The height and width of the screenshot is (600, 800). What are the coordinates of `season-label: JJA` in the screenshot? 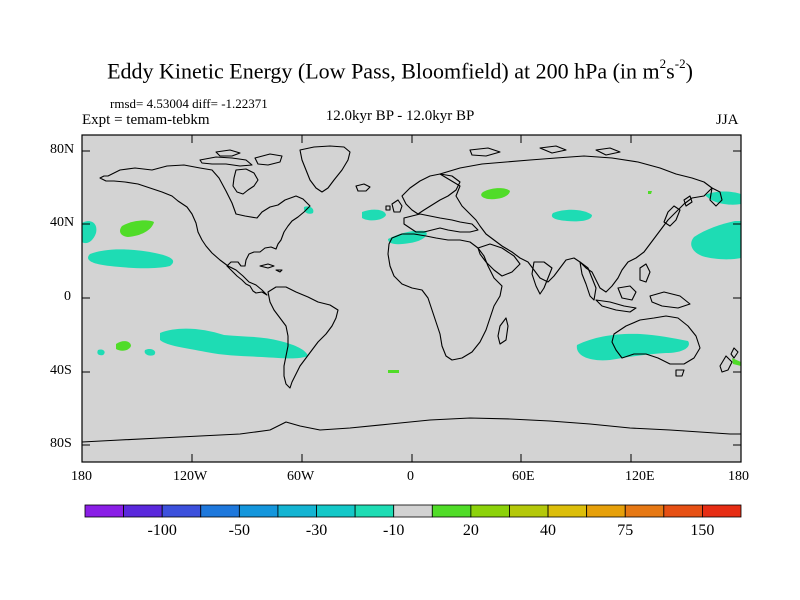 It's located at (727, 120).